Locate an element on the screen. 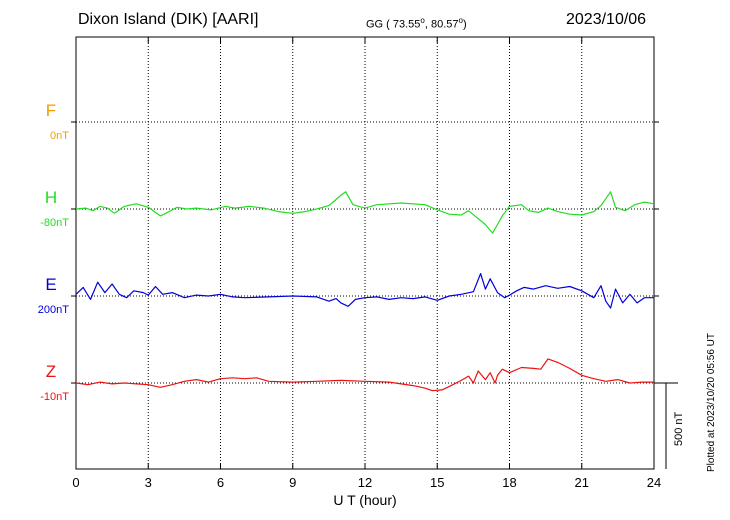 The height and width of the screenshot is (520, 730). x-axis-label: U T (hour) is located at coordinates (364, 500).